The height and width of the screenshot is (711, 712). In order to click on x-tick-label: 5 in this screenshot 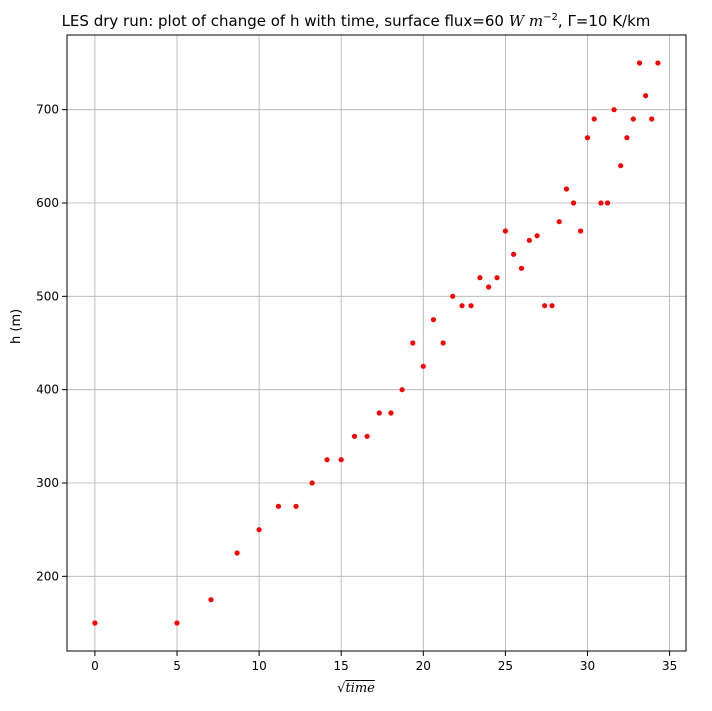, I will do `click(177, 666)`.